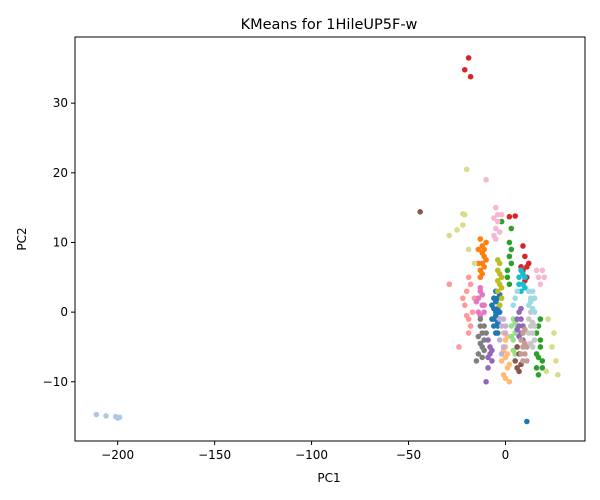  What do you see at coordinates (22, 238) in the screenshot?
I see `y-axis-label: PC2` at bounding box center [22, 238].